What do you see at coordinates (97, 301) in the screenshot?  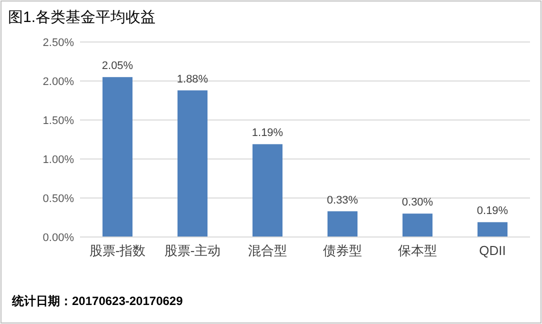 I see `text: 统计日期：20170623-20170629` at bounding box center [97, 301].